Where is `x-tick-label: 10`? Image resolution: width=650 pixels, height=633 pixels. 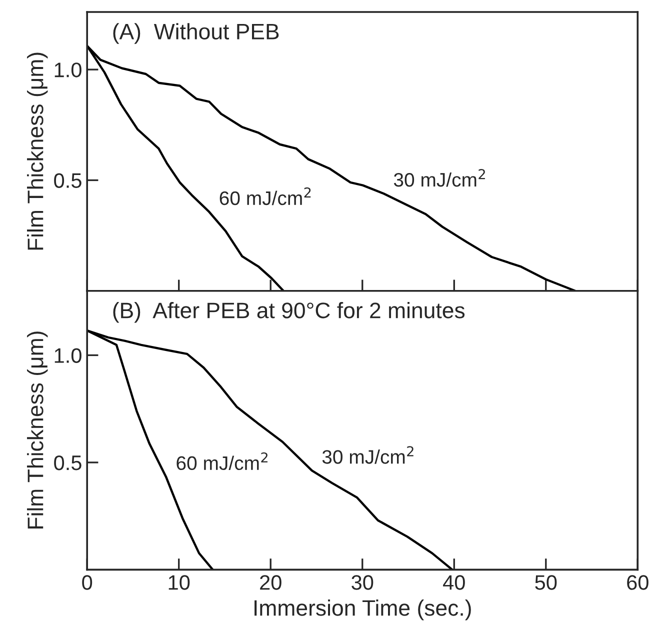
x-tick-label: 10 is located at coordinates (179, 582).